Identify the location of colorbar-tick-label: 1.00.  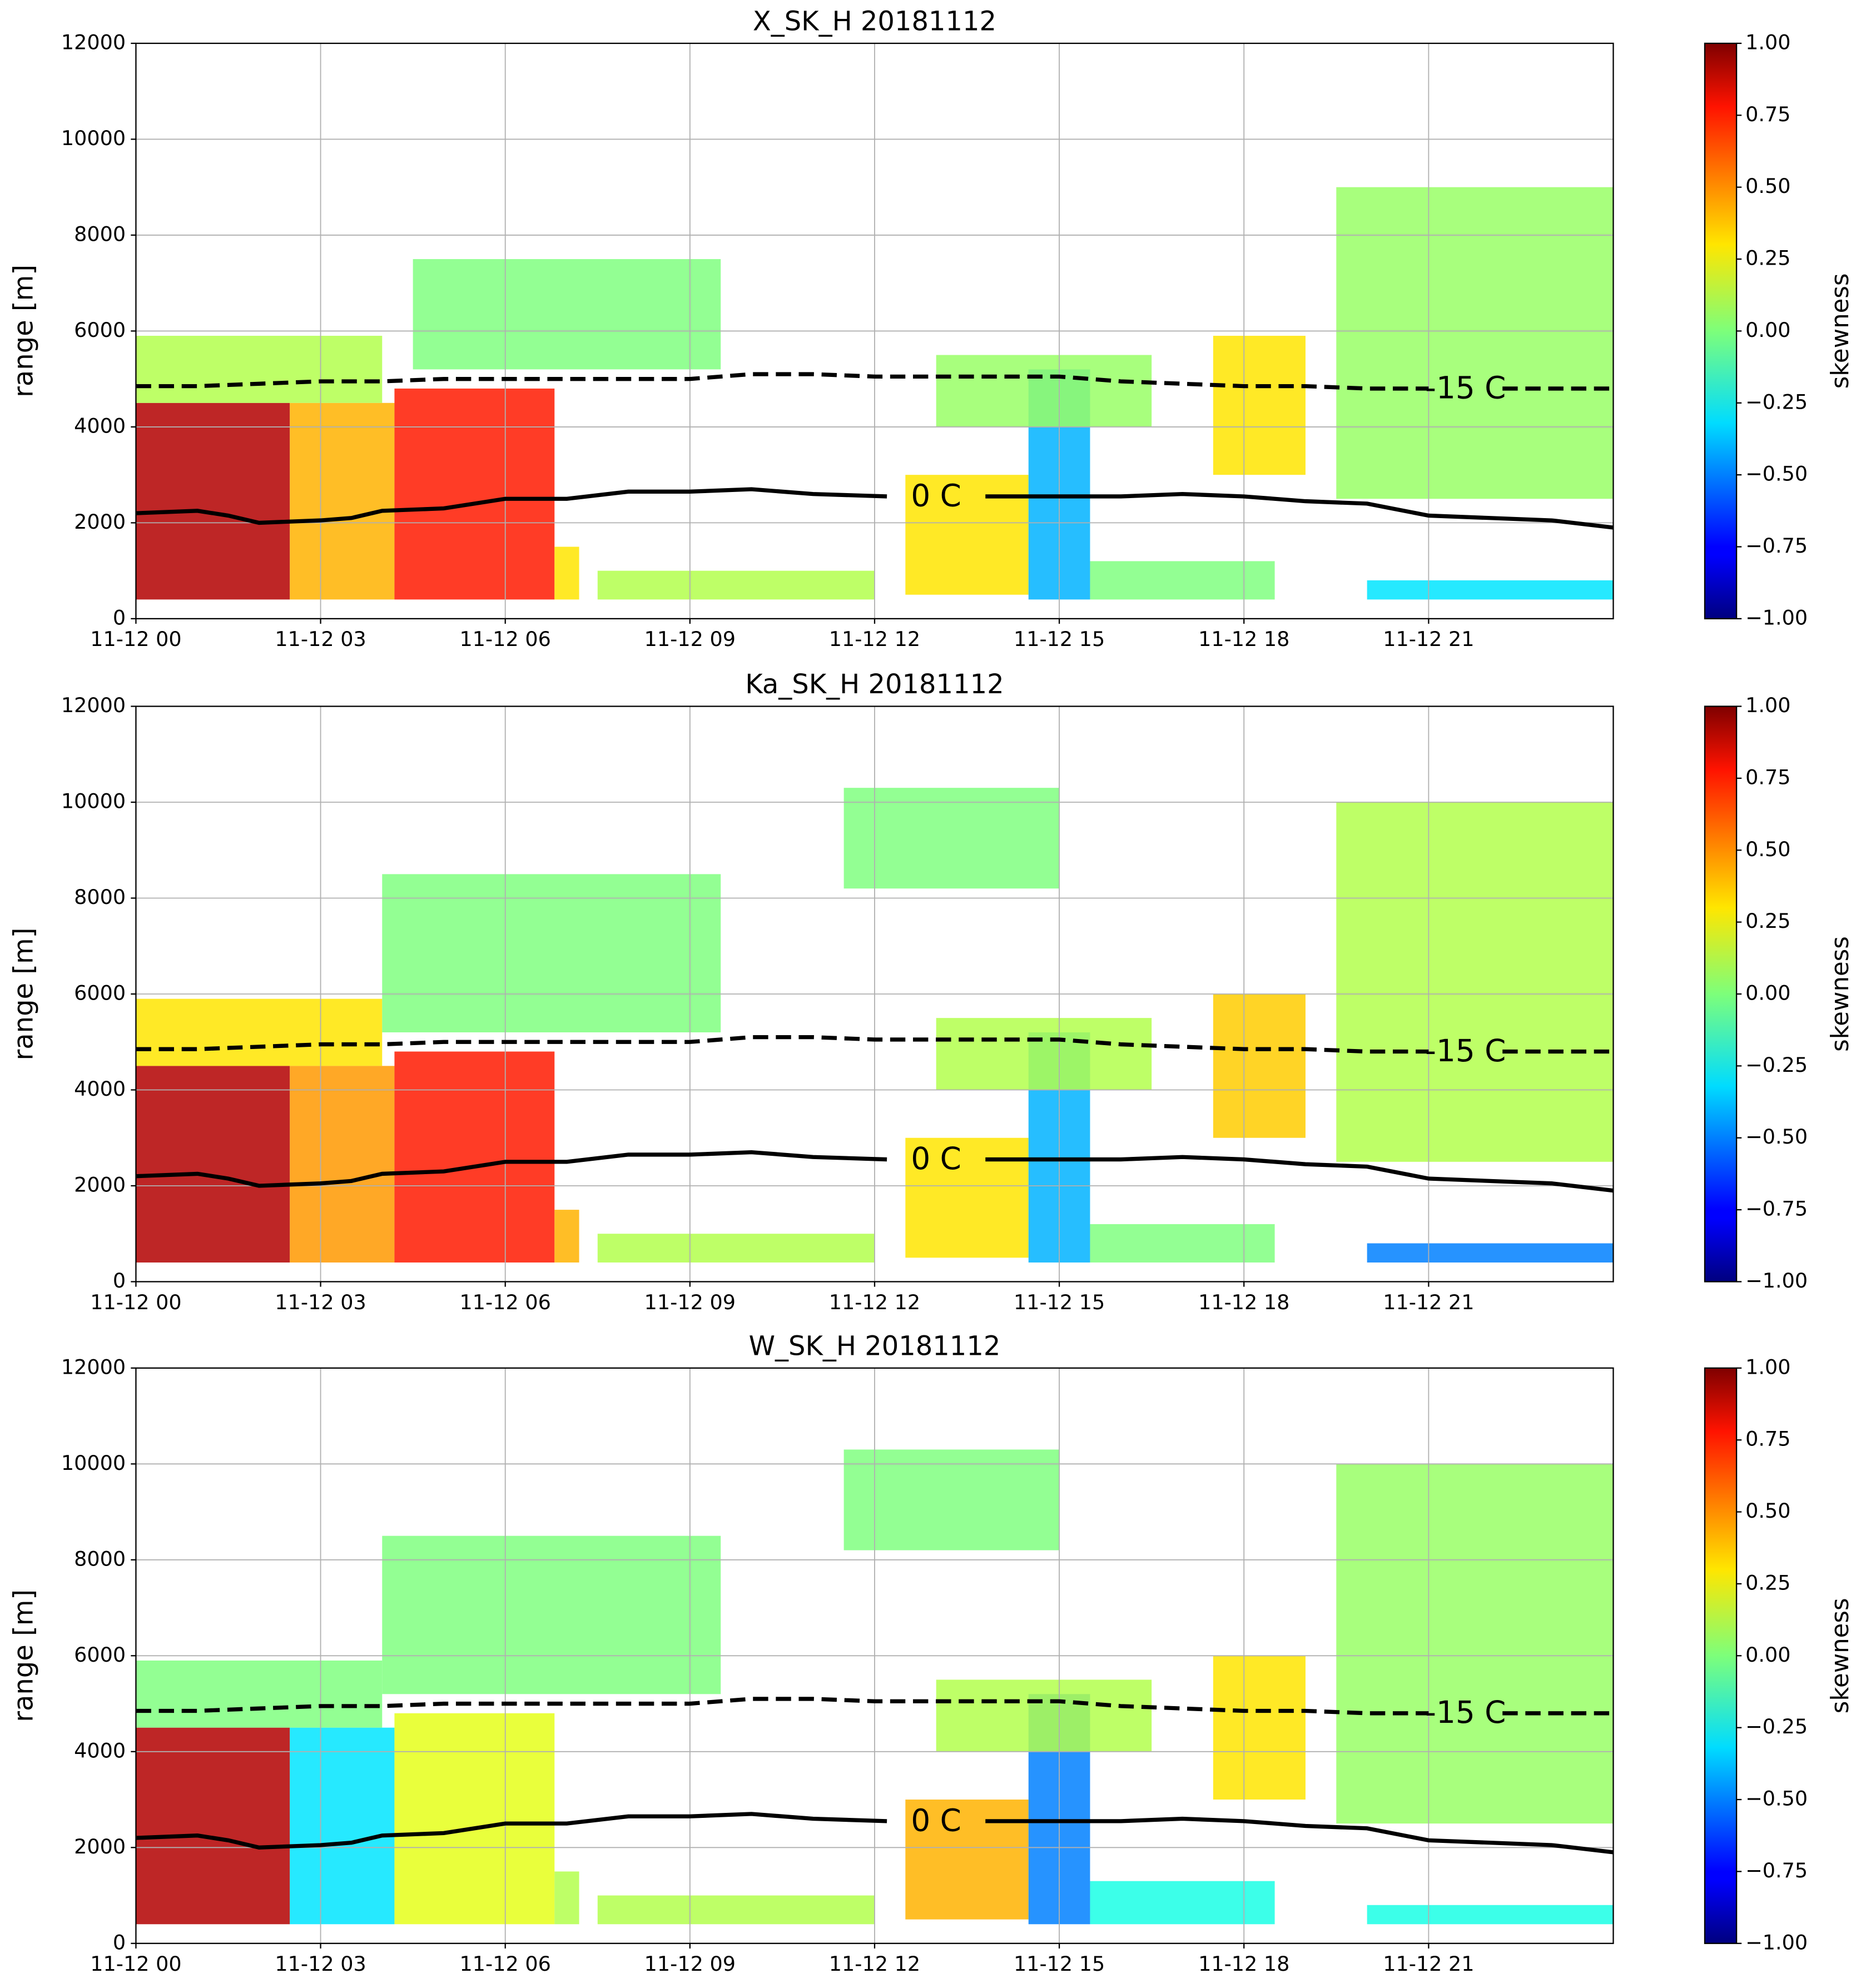
(1767, 1367).